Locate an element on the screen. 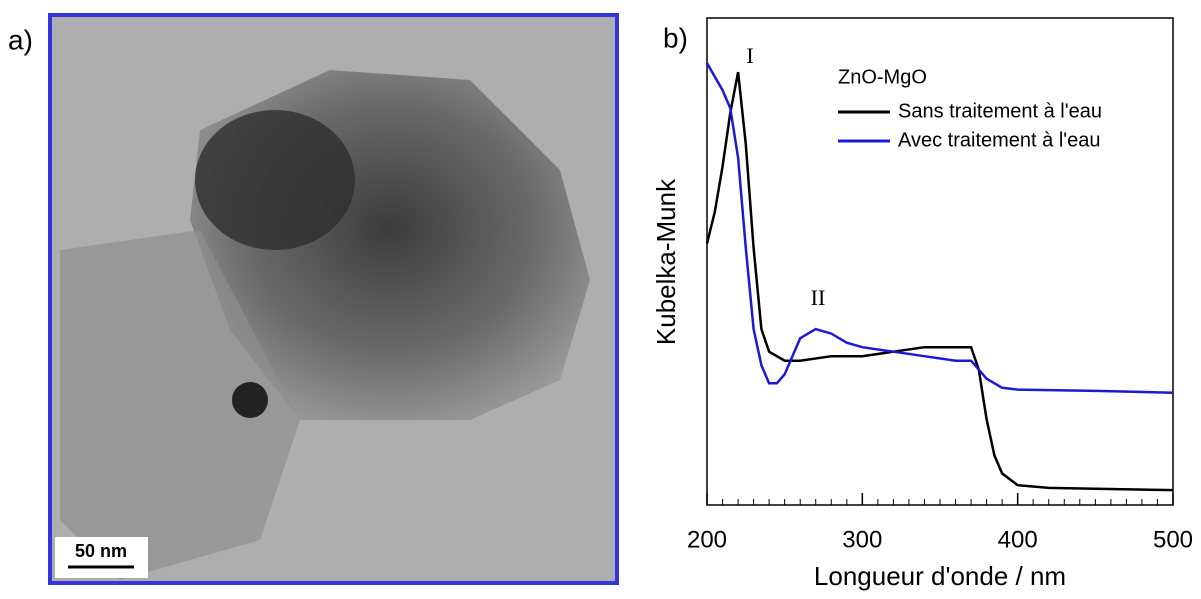 This screenshot has height=599, width=1201. legend-label: Avec traitement à l'eau is located at coordinates (999, 140).